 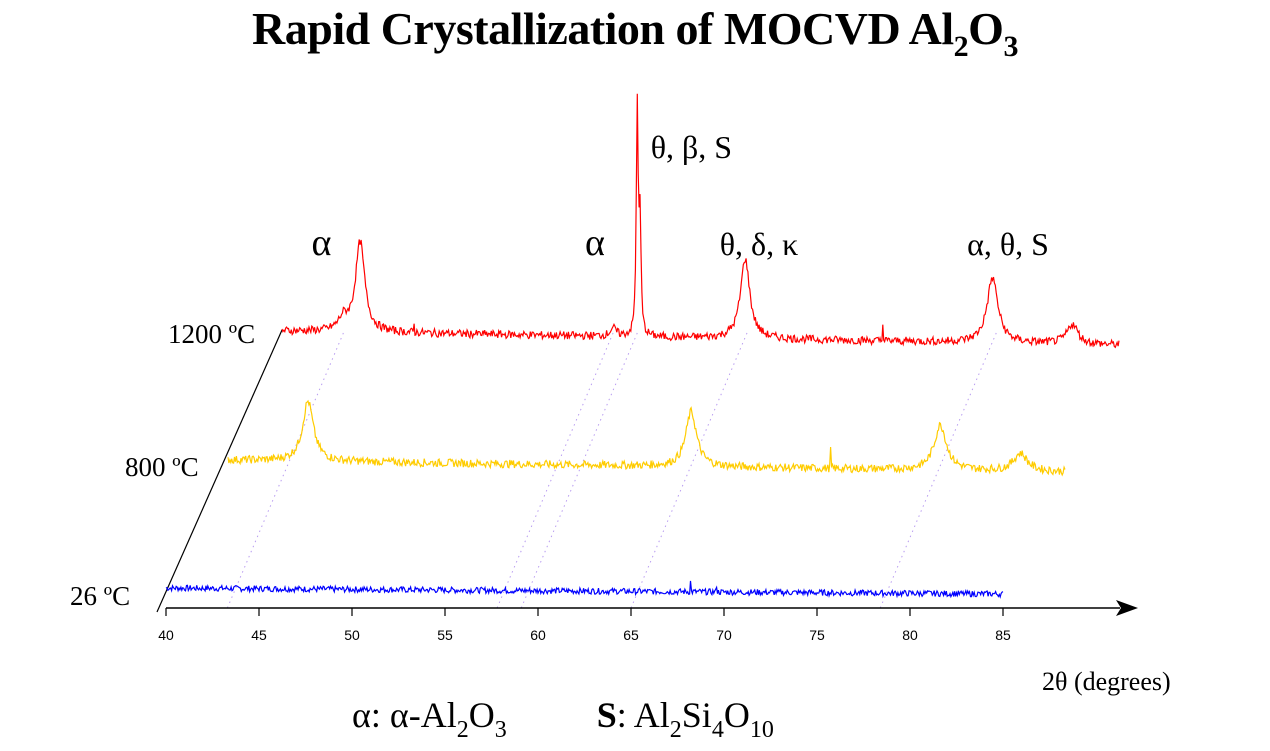 I want to click on chart-title: Rapid Crystallization of MOCVD Al2O3, so click(x=635, y=32).